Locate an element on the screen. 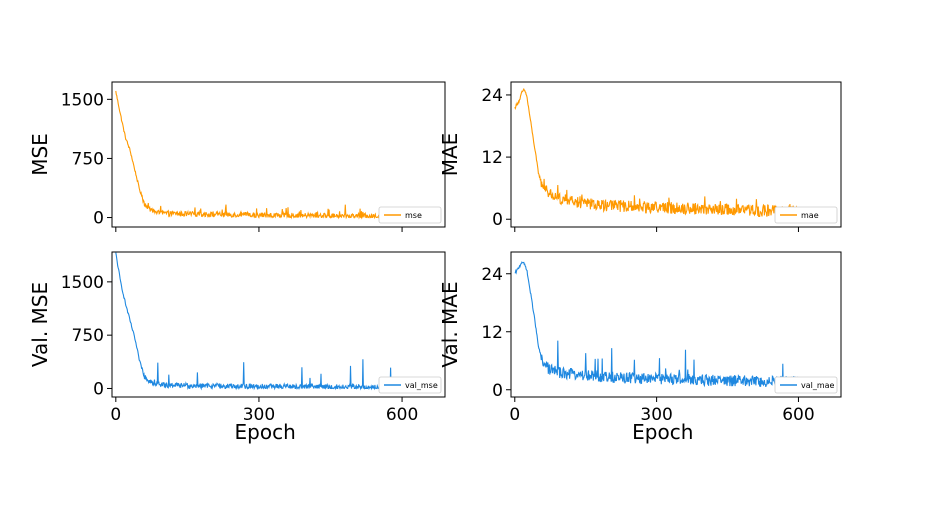 This screenshot has width=944, height=512. chart-panel-2: 0 12 24 MAE mae is located at coordinates (640, 156).